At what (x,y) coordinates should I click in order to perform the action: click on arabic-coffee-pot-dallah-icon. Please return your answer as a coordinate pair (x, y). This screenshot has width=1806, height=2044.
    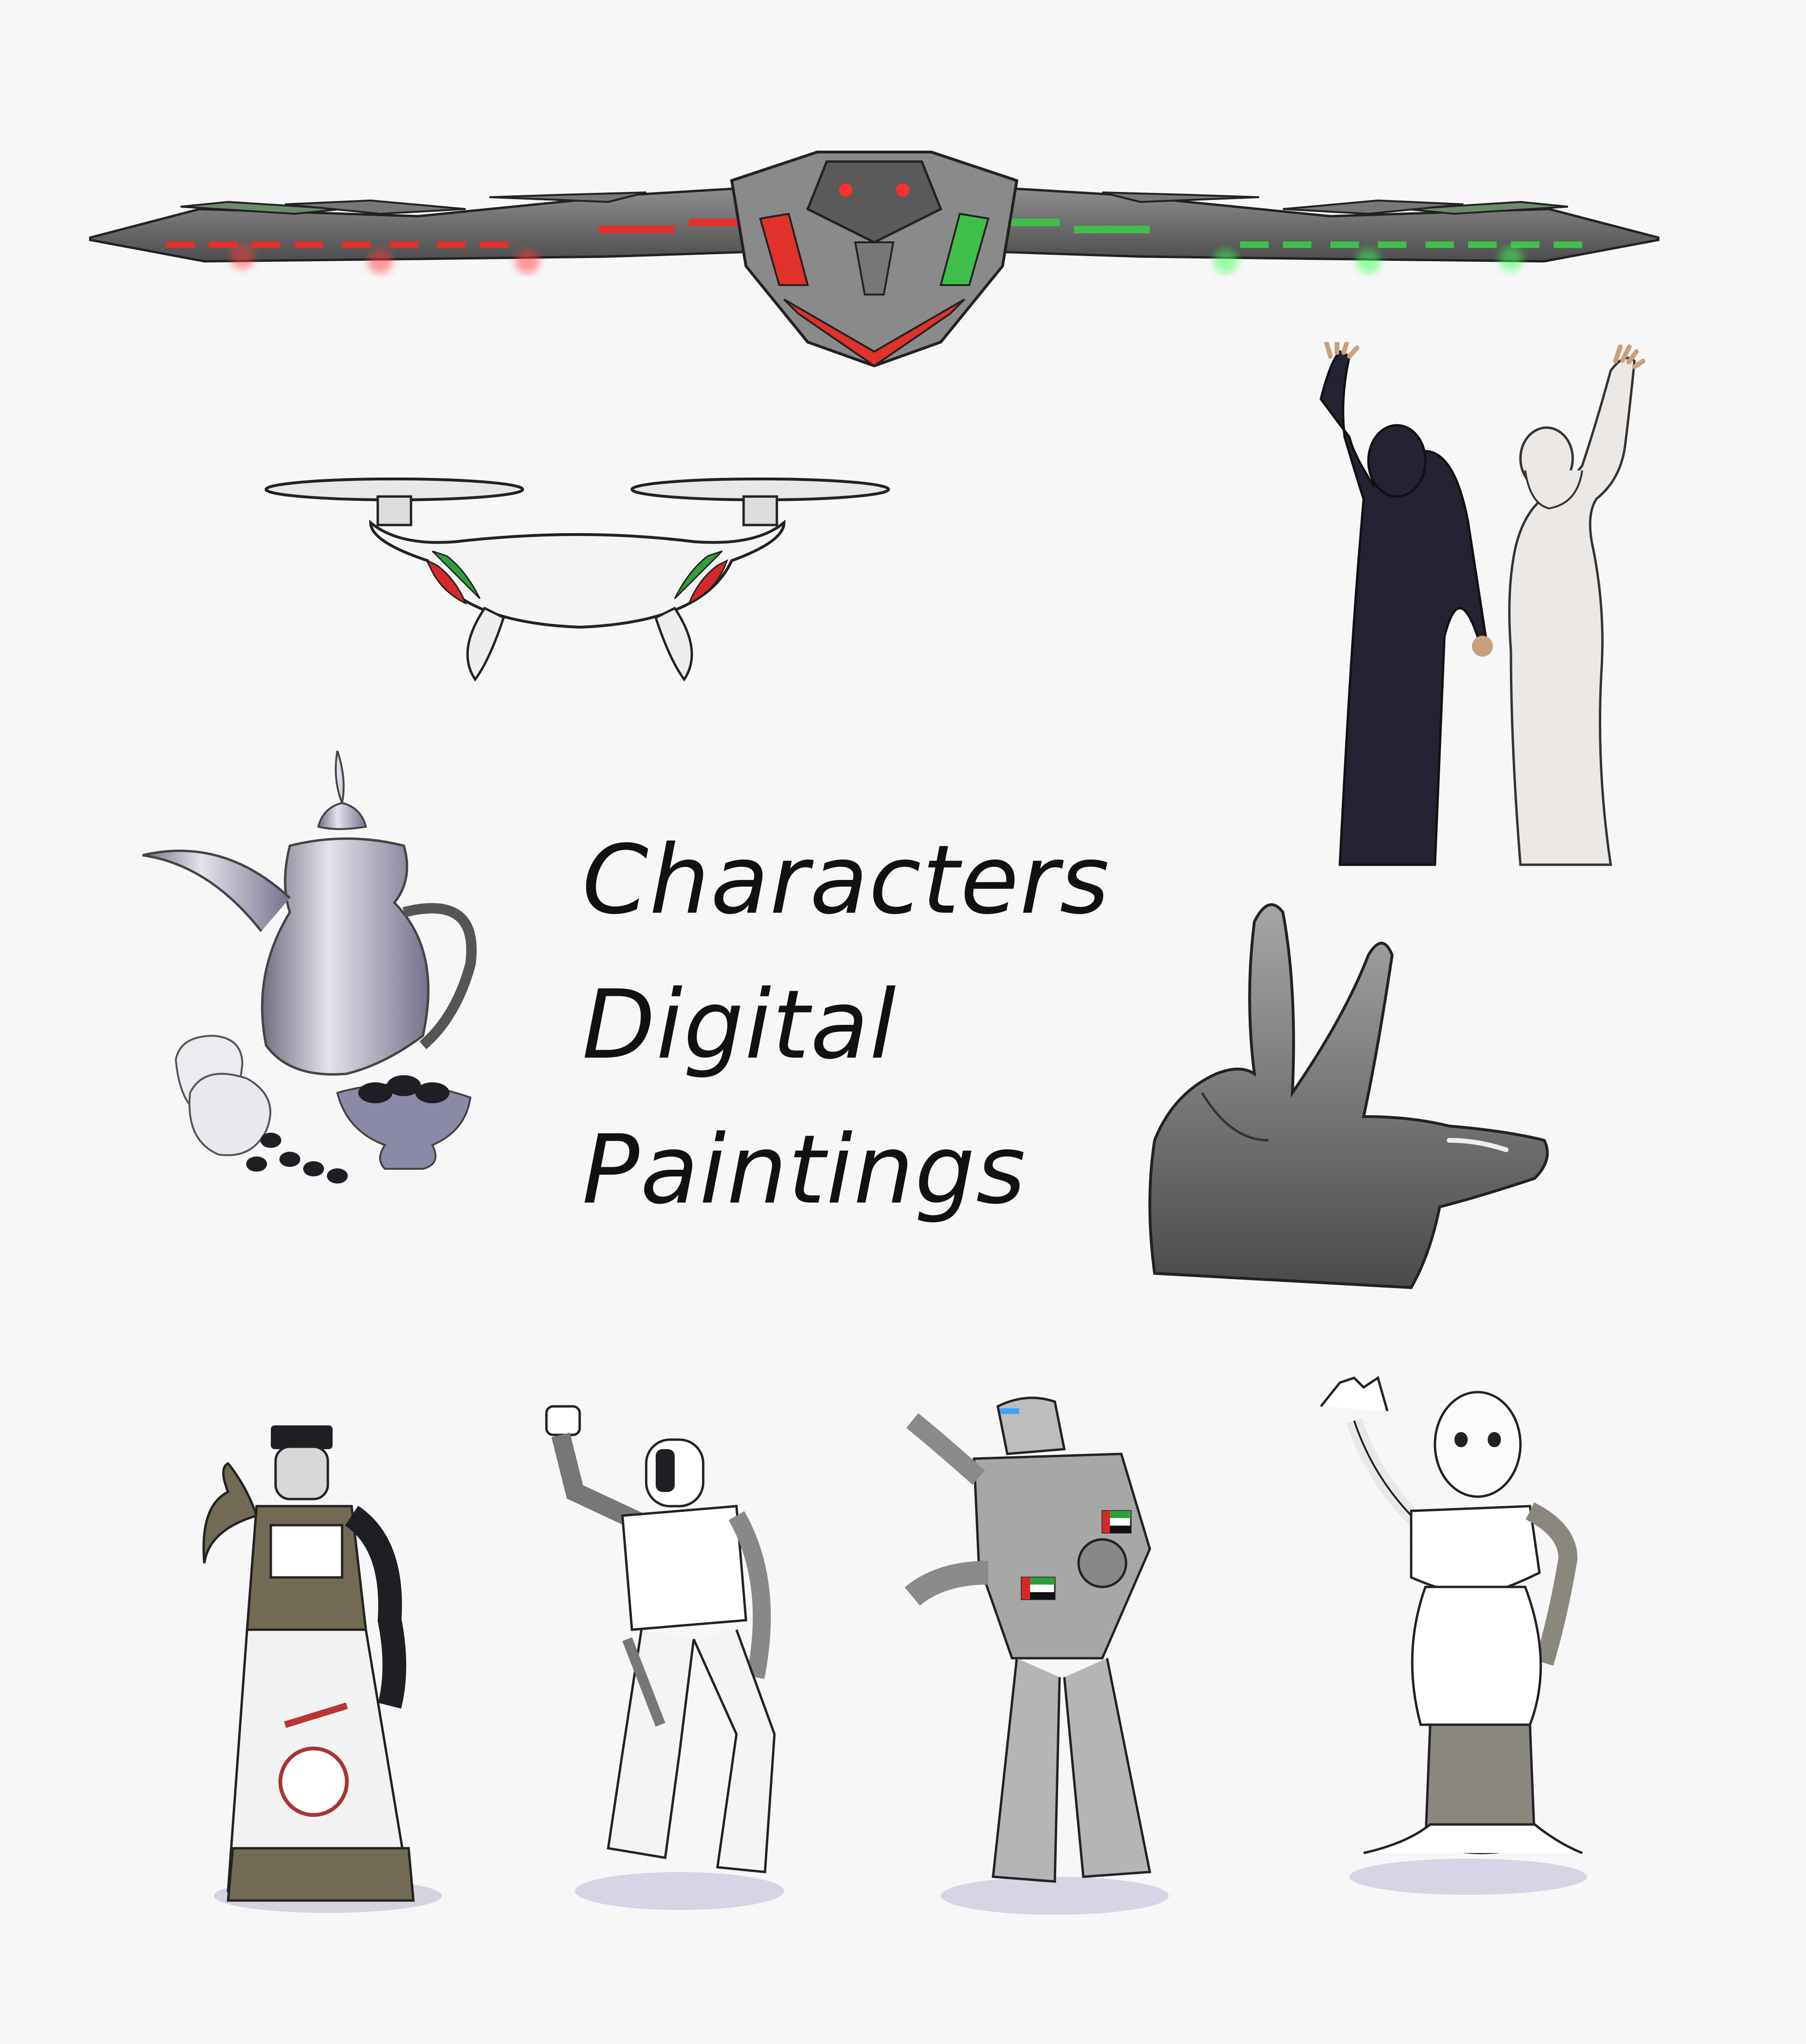
    Looking at the image, I should click on (310, 967).